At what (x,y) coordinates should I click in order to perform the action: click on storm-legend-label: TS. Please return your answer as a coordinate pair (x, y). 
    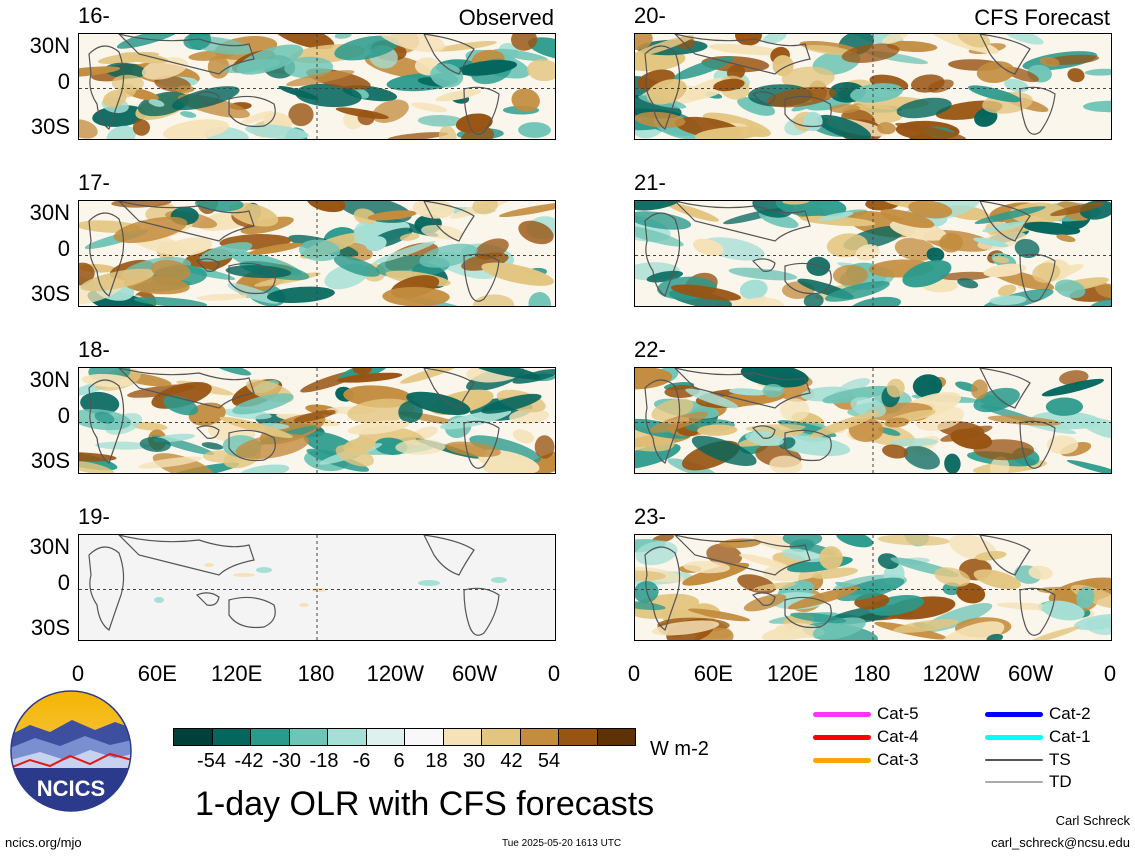
    Looking at the image, I should click on (1060, 759).